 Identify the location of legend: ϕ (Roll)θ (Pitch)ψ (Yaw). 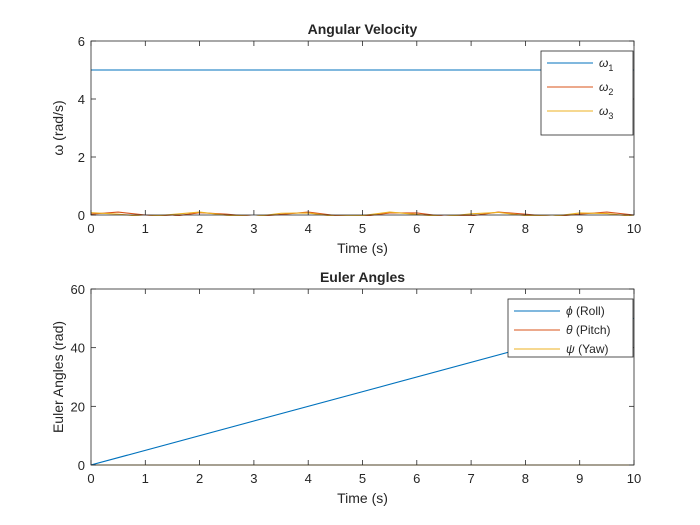
(570, 328).